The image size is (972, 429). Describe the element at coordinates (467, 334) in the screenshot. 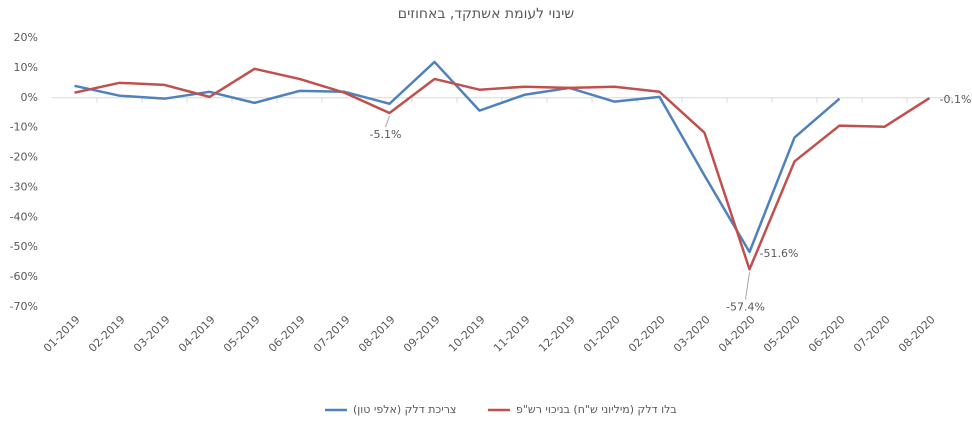

I see `x-tick-label: 10-2019` at that location.